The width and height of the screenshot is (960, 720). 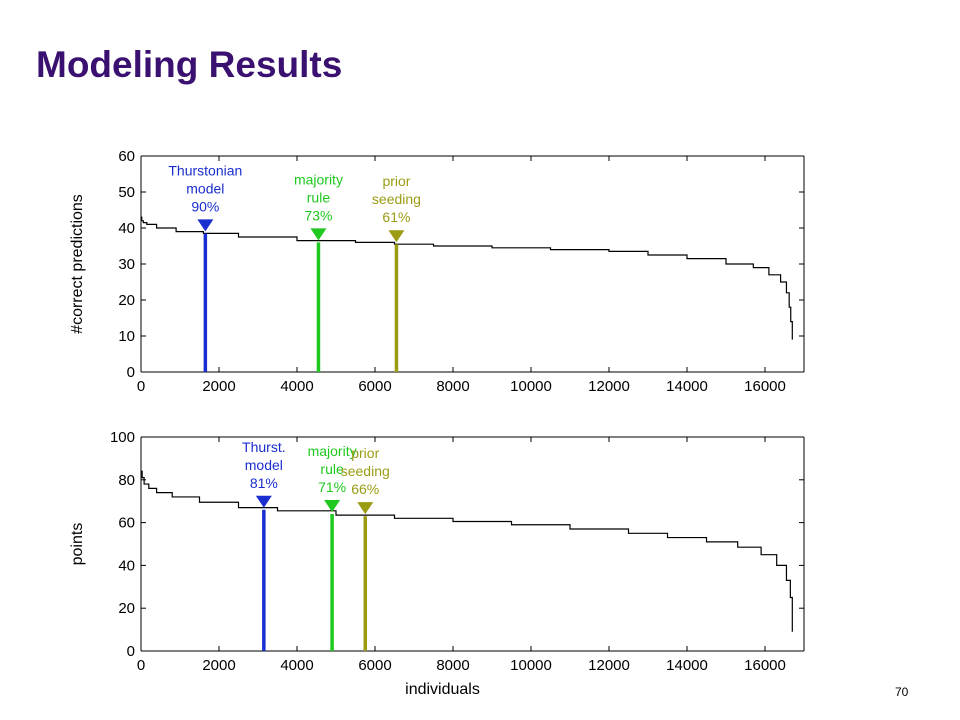 What do you see at coordinates (189, 64) in the screenshot?
I see `slide-title: Modeling Results` at bounding box center [189, 64].